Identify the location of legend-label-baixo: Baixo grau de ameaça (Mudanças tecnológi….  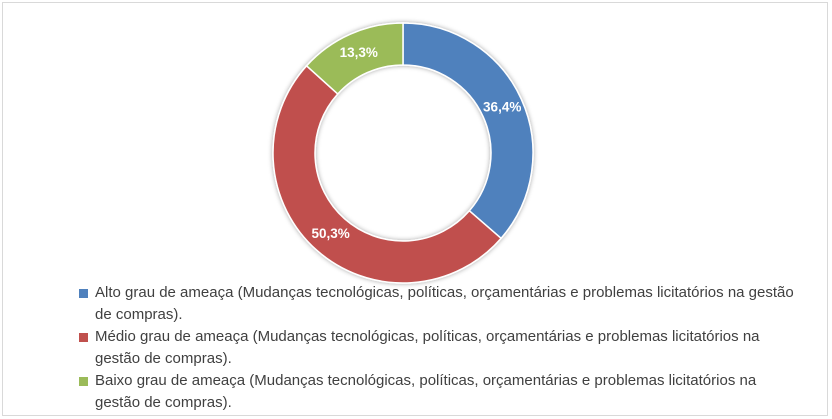
(426, 391).